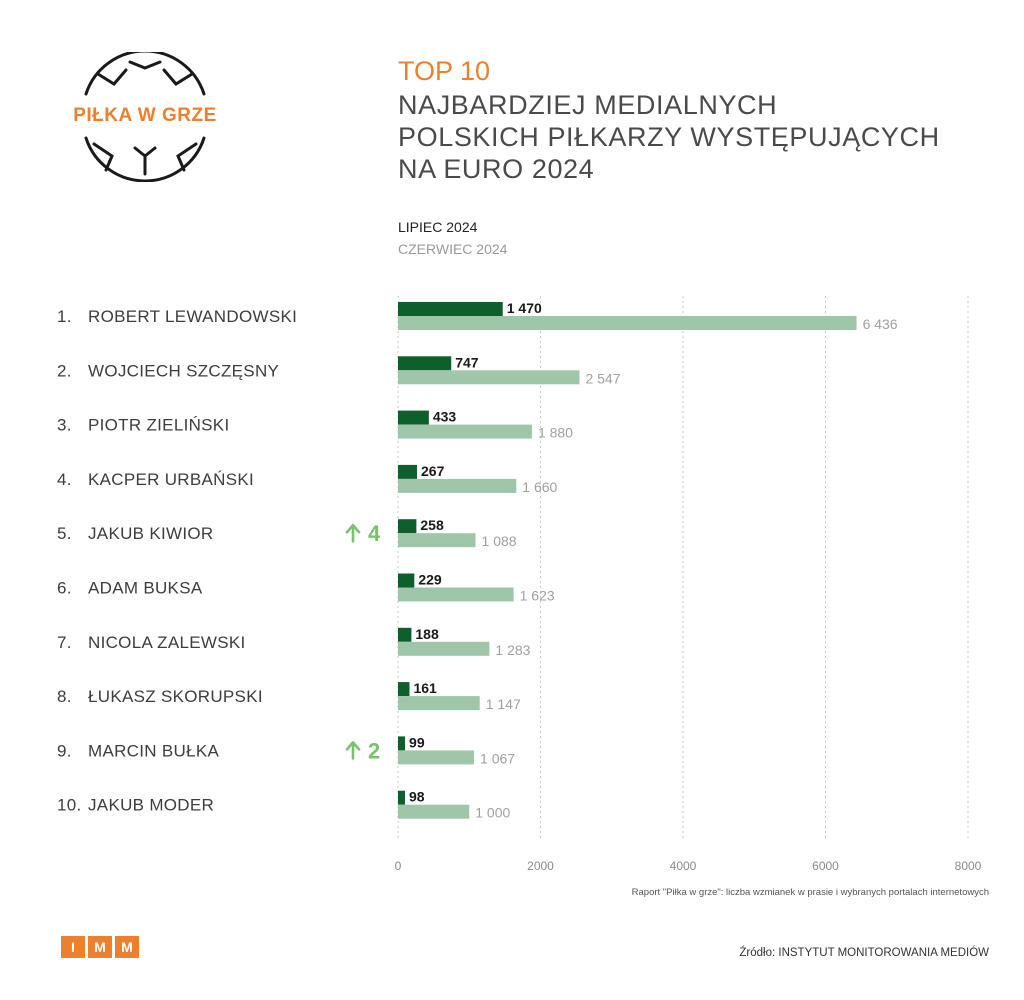 This screenshot has height=1000, width=1024. What do you see at coordinates (64, 316) in the screenshot?
I see `rank-number-1: 1.` at bounding box center [64, 316].